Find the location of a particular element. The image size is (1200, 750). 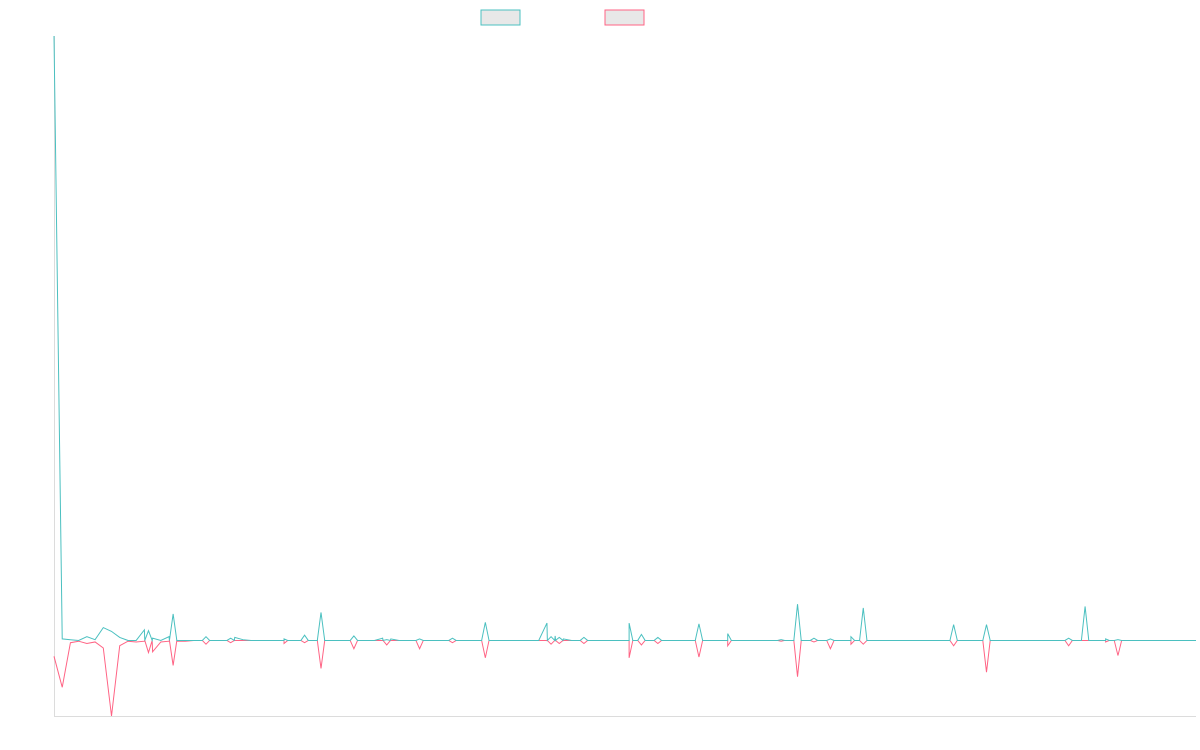

chart-legend is located at coordinates (562, 17).